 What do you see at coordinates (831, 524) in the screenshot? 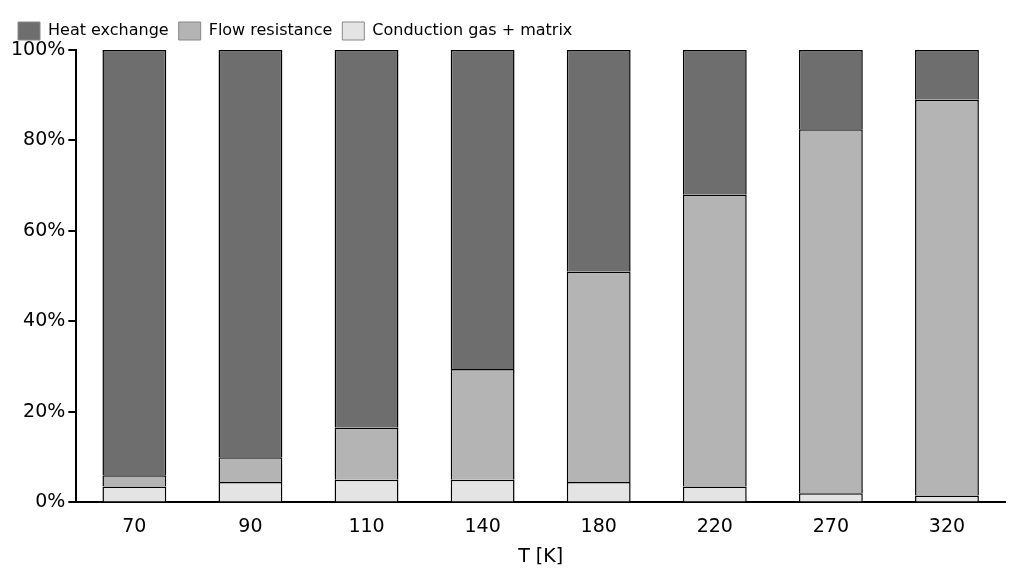
I see `x-tick-label: 270` at bounding box center [831, 524].